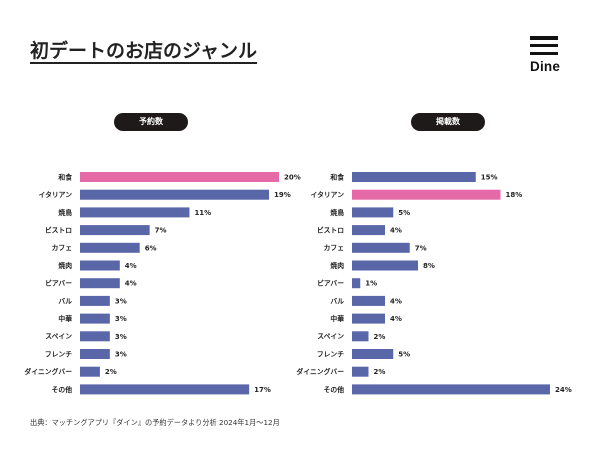  Describe the element at coordinates (514, 195) in the screenshot. I see `value-label: 18%` at that location.